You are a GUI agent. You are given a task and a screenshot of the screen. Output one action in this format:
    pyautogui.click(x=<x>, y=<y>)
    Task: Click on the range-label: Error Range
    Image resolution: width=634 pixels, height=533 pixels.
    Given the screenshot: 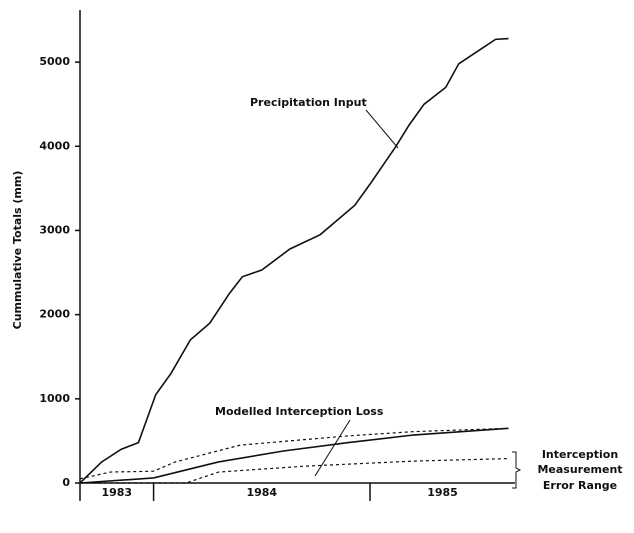 What is the action you would take?
    pyautogui.click(x=580, y=485)
    